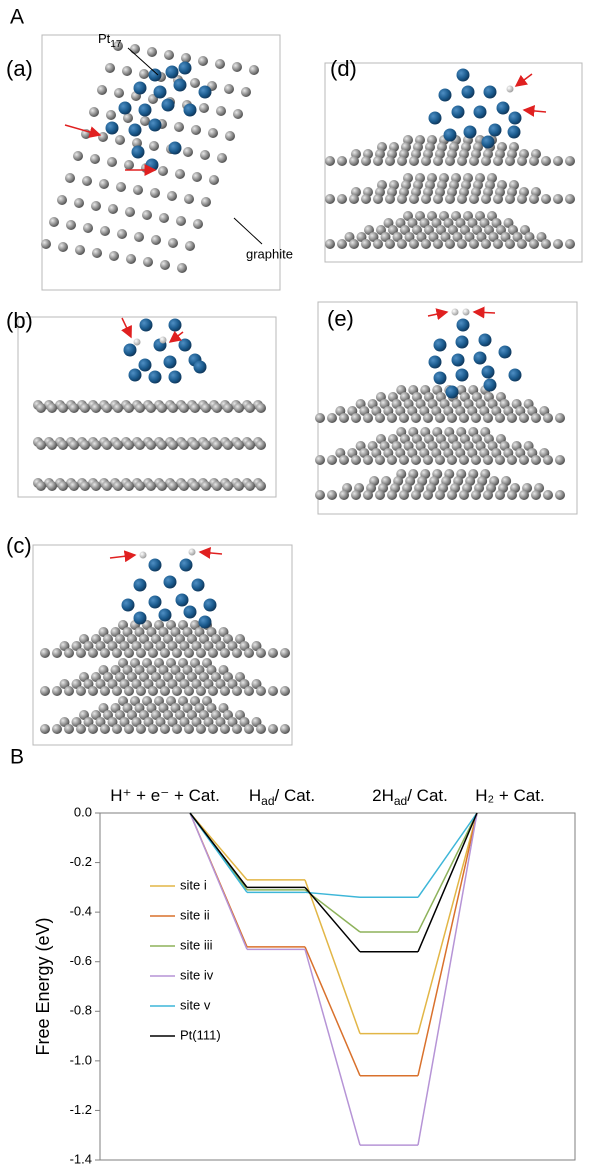 This screenshot has height=1166, width=596. I want to click on y-tick-label: -1.2, so click(81, 1109).